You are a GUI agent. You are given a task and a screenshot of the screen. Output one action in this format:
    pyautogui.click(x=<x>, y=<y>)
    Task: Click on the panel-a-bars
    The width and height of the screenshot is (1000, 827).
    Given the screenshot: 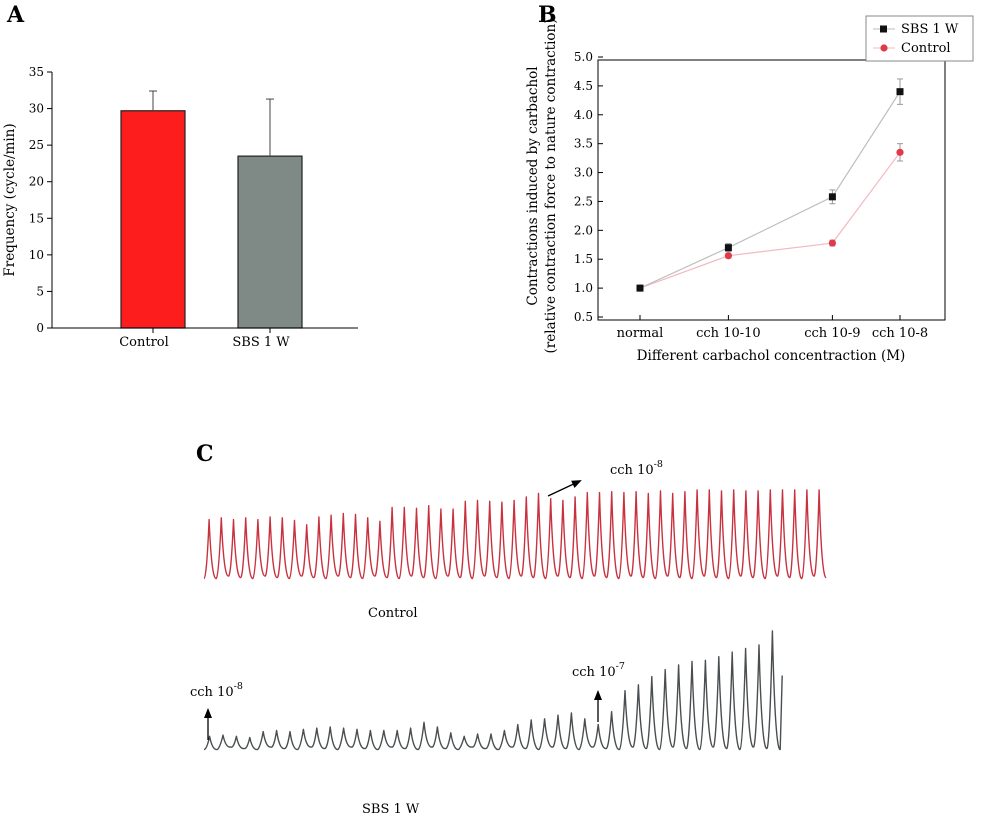 What is the action you would take?
    pyautogui.click(x=211, y=219)
    